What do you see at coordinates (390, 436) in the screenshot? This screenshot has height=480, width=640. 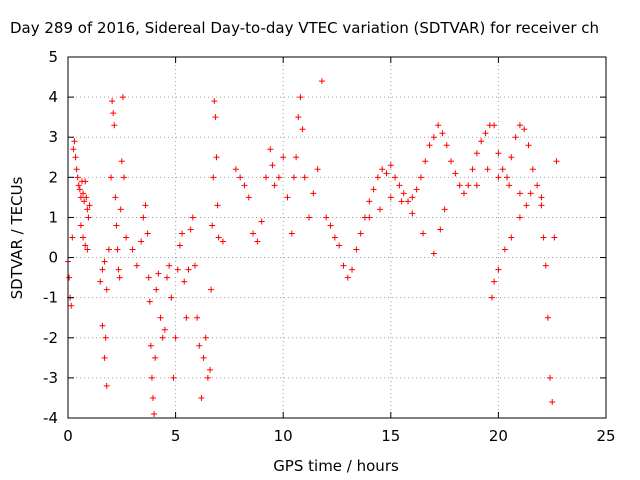 I see `x-tick-label: 15` at bounding box center [390, 436].